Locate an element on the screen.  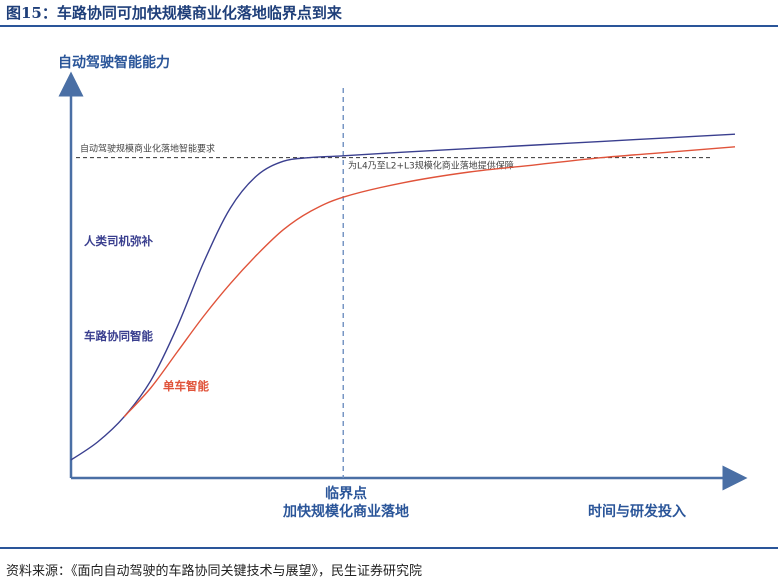
critical-point-label: 临界点 is located at coordinates (346, 493).